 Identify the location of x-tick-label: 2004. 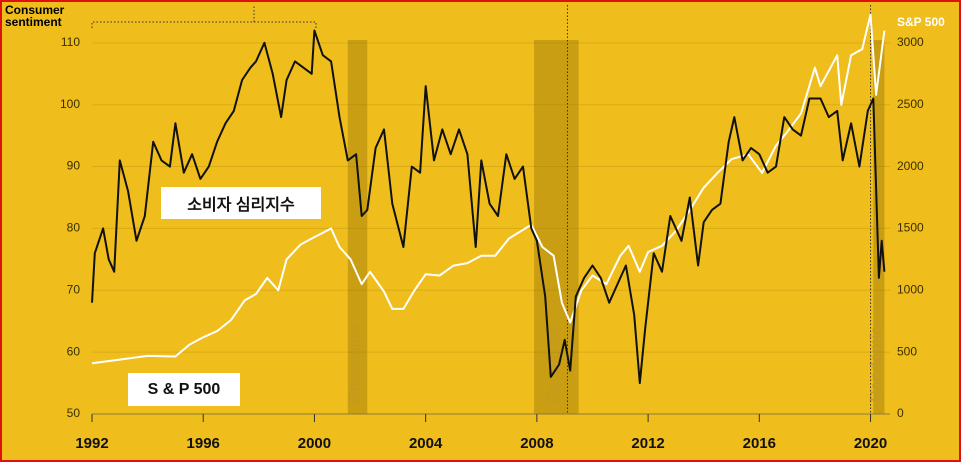
(426, 443).